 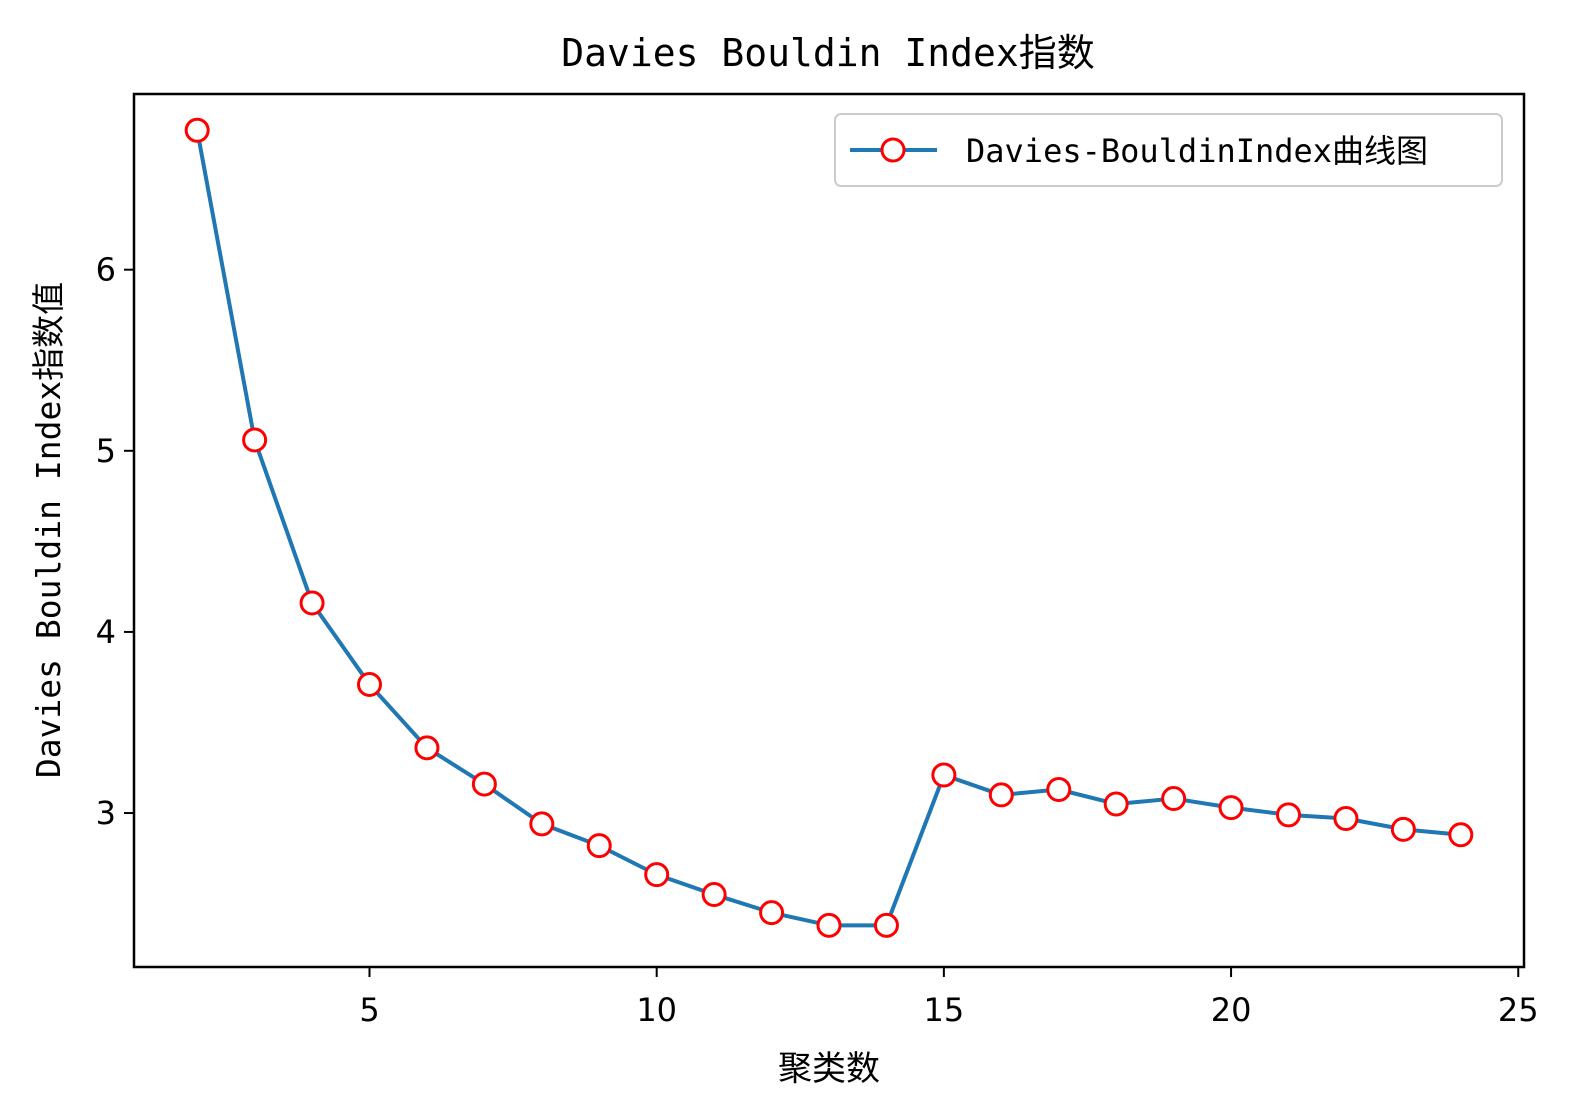 What do you see at coordinates (106, 451) in the screenshot?
I see `y-tick-label: 5` at bounding box center [106, 451].